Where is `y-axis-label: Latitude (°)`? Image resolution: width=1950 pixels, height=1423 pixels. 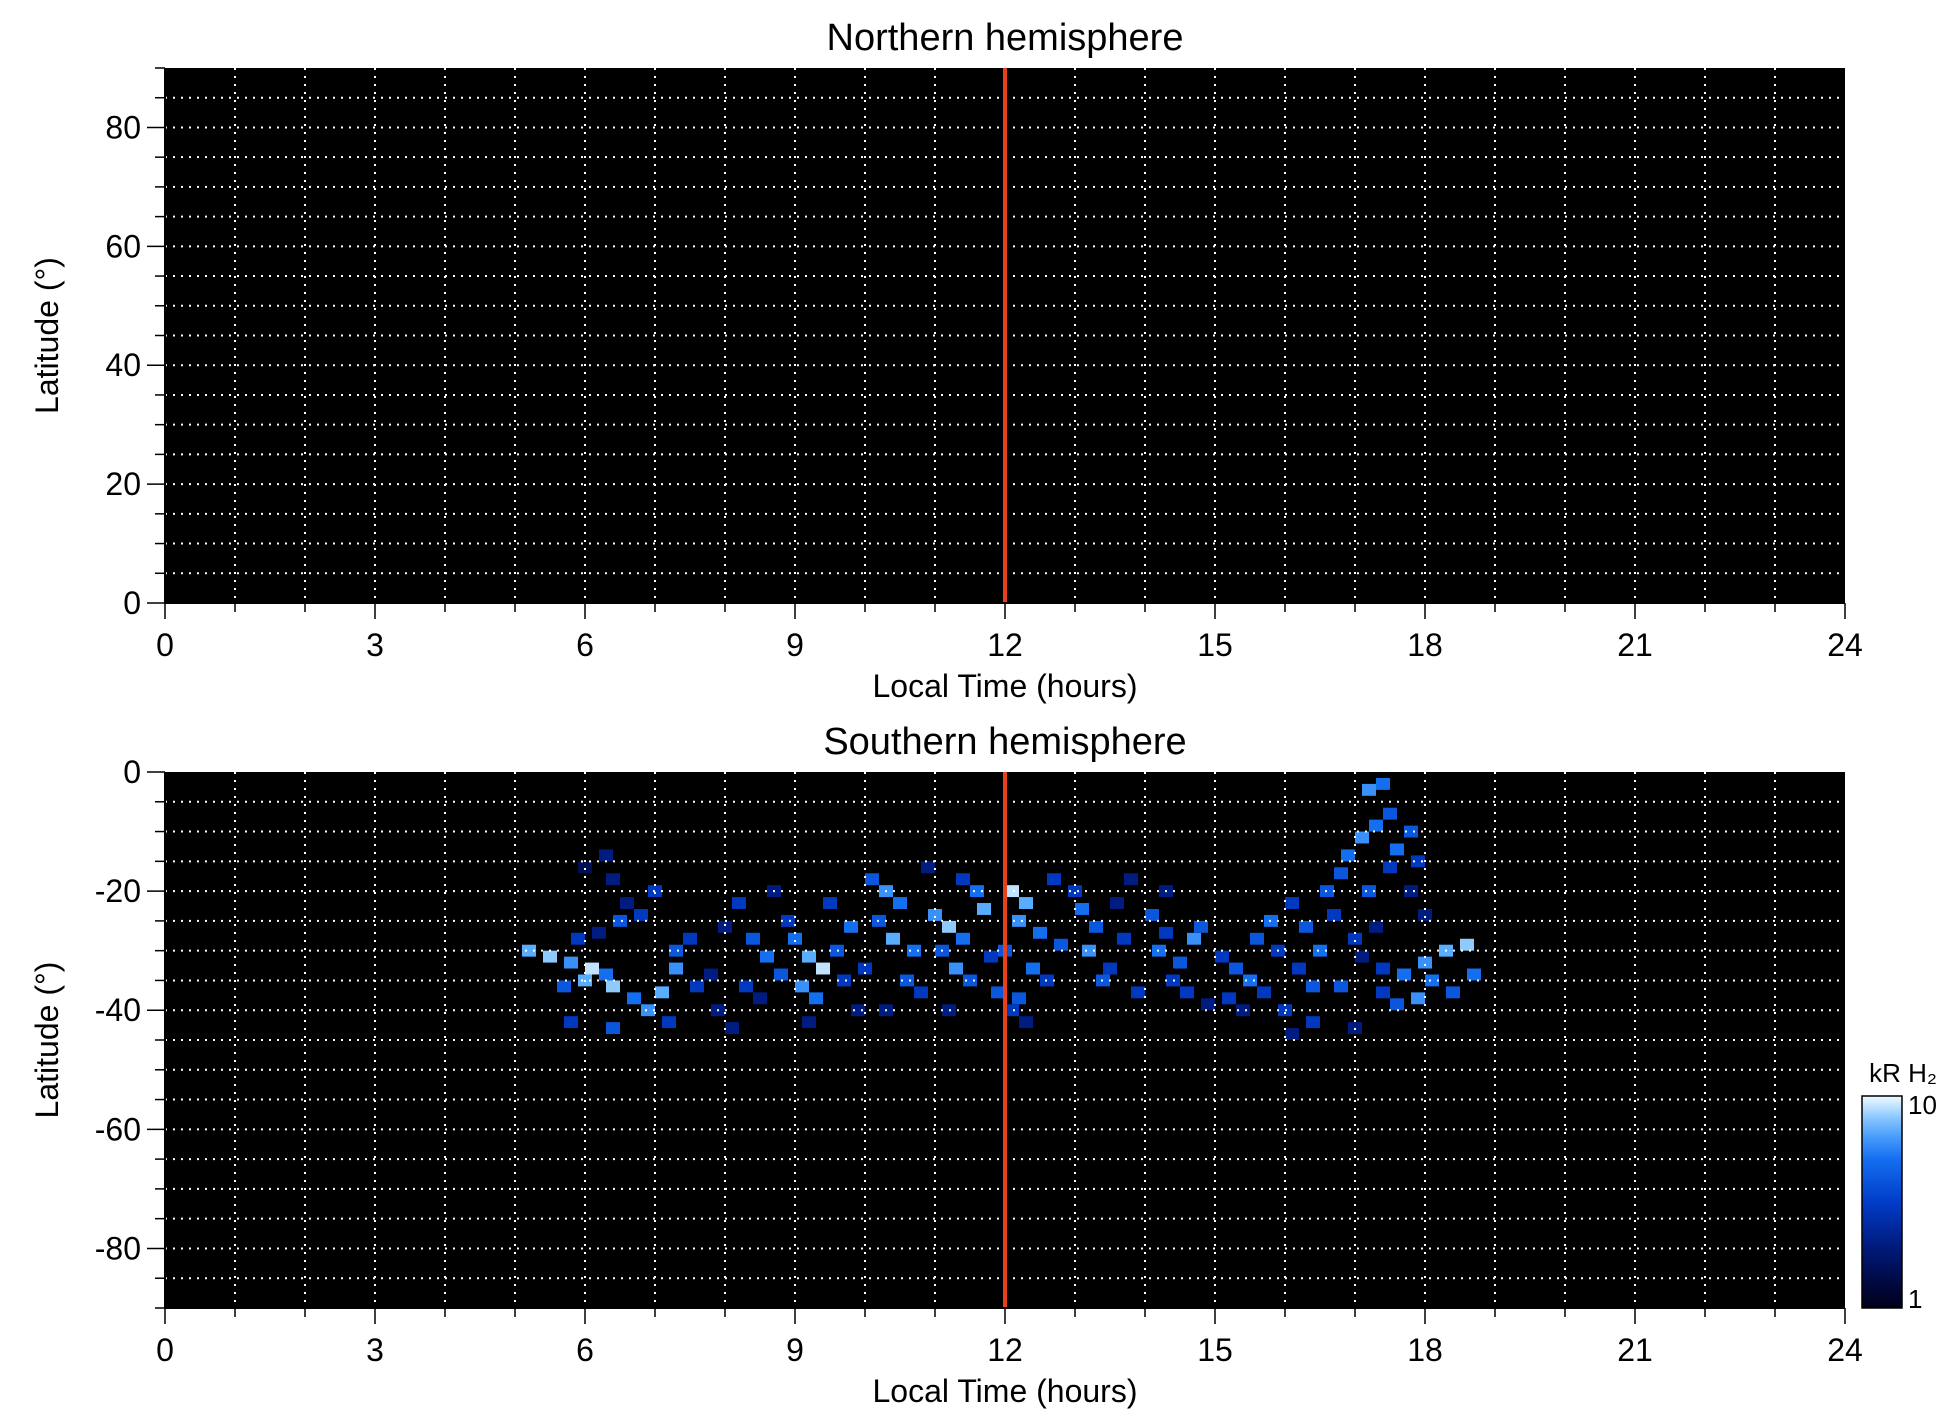 y-axis-label: Latitude (°) is located at coordinates (47, 1040).